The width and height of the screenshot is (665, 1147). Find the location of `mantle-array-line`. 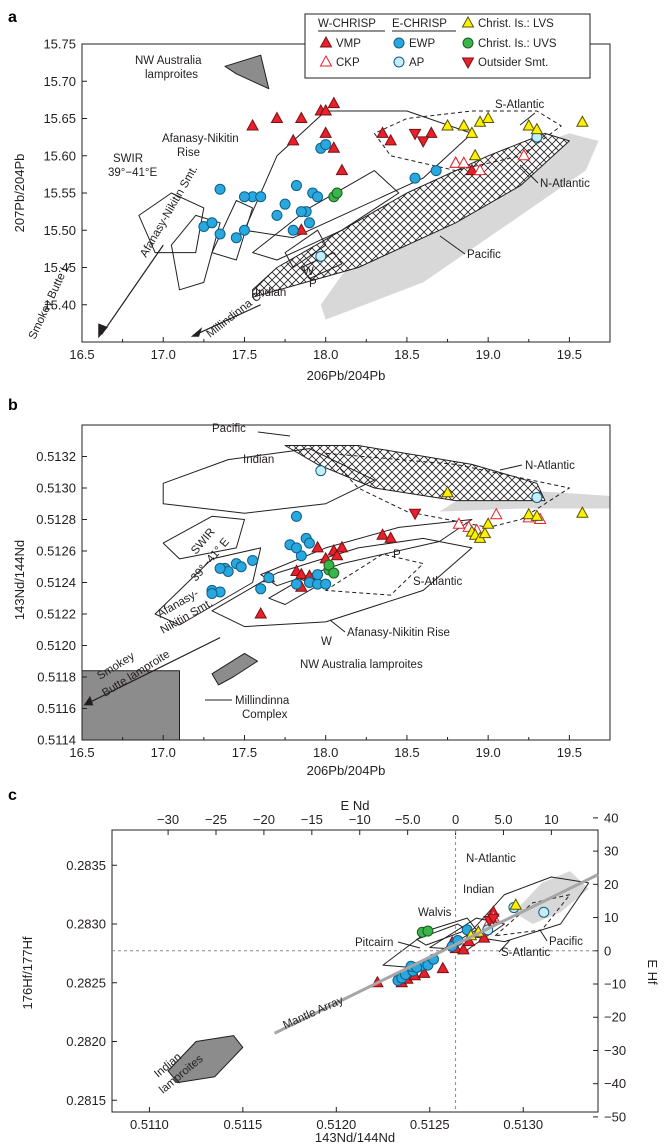

mantle-array-line is located at coordinates (436, 954).